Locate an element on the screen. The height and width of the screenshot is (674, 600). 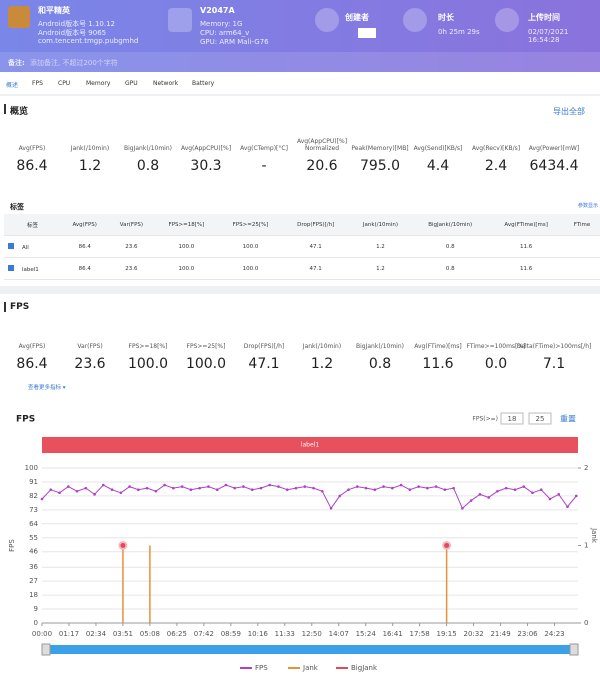
tab: Battery is located at coordinates (203, 83).